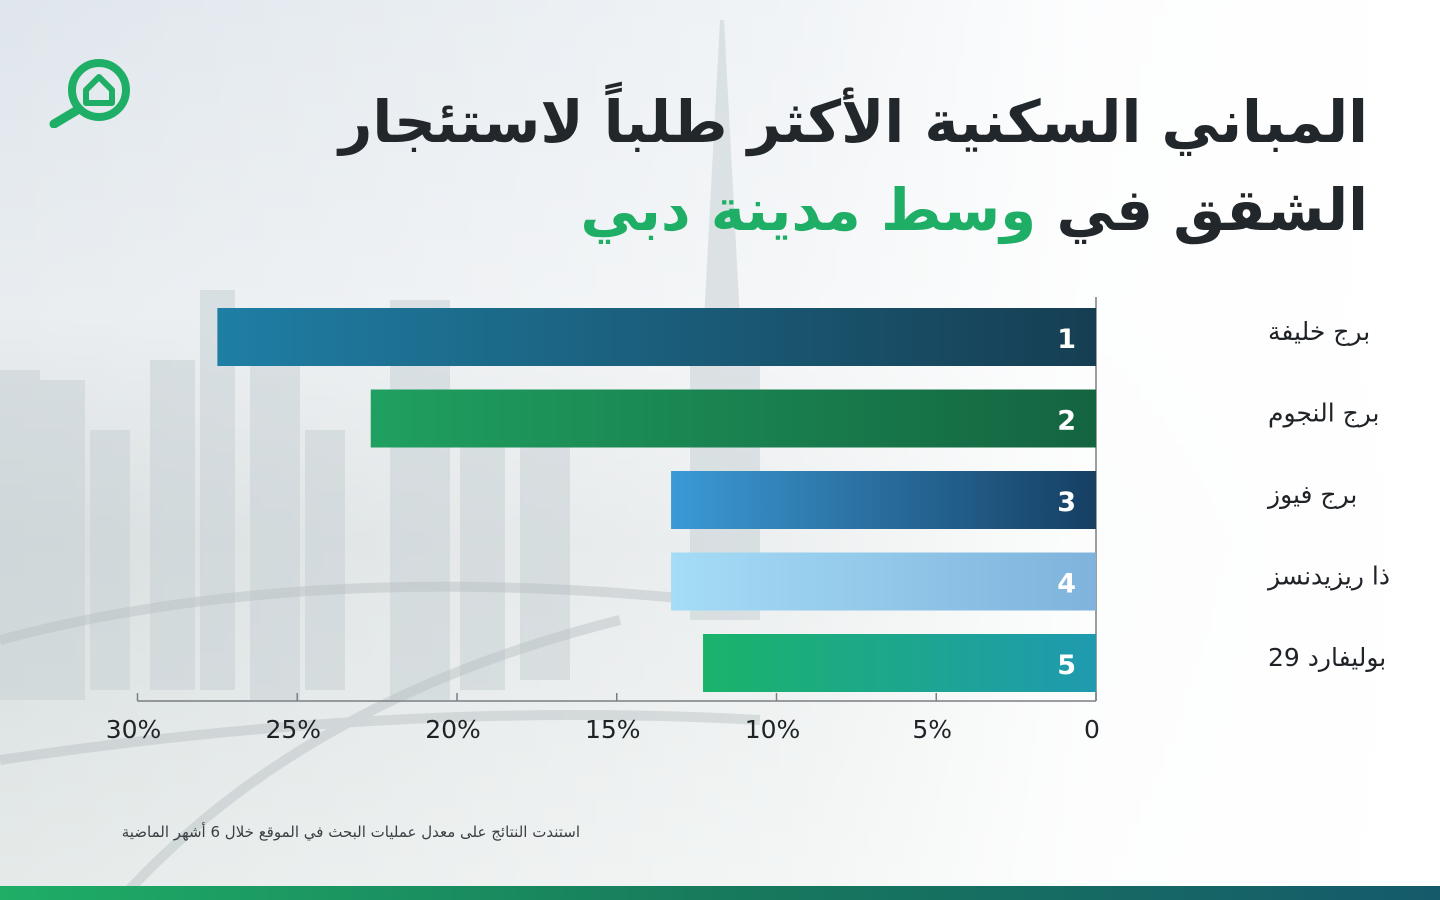 This screenshot has width=1440, height=900. What do you see at coordinates (293, 729) in the screenshot?
I see `x-tick-label: 25%` at bounding box center [293, 729].